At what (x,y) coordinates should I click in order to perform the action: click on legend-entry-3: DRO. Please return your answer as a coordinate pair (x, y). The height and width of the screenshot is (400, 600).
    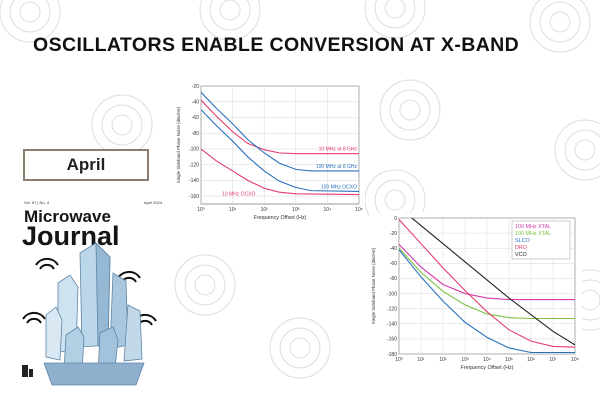
    Looking at the image, I should click on (521, 248).